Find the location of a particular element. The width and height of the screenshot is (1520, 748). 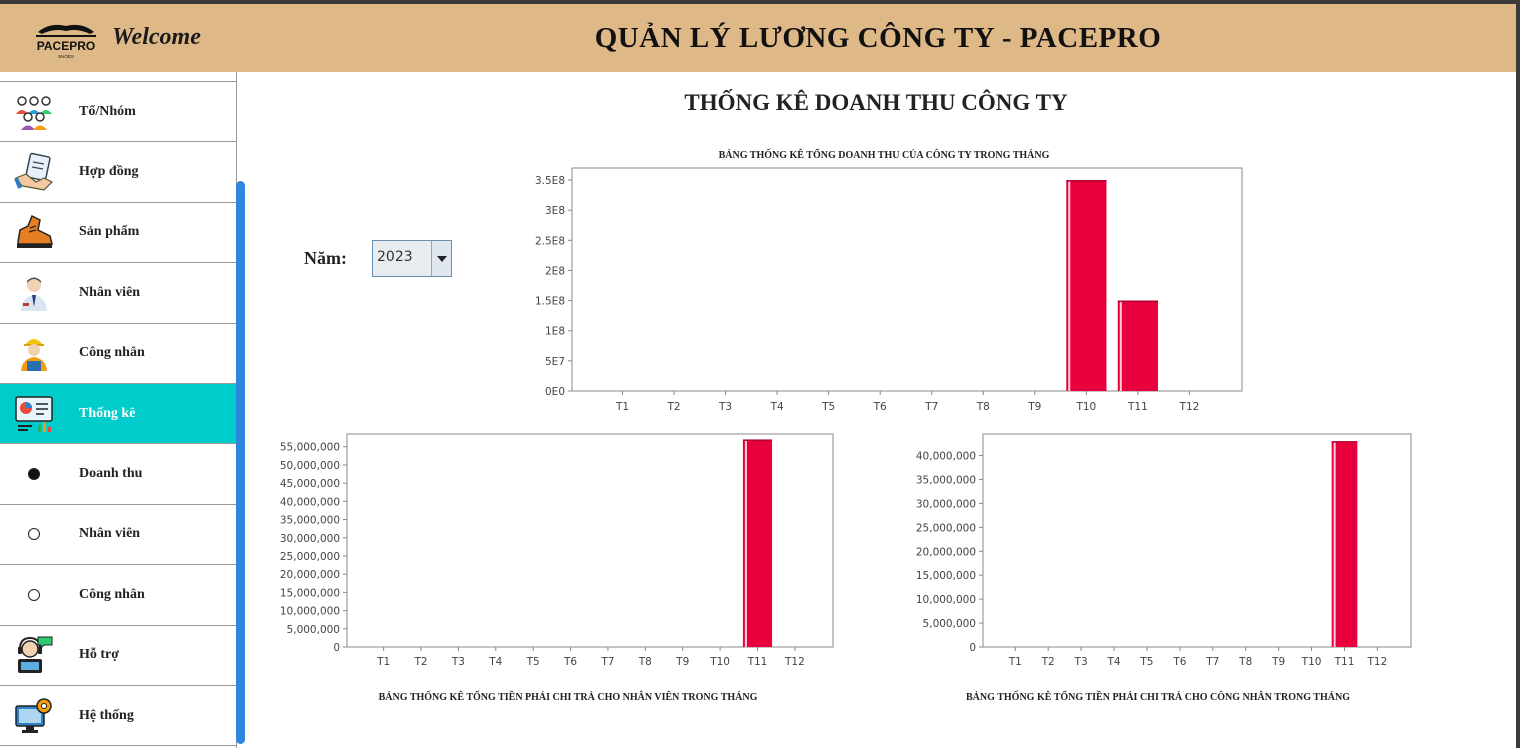

sidebar-item-label: Thống kê is located at coordinates (107, 413).